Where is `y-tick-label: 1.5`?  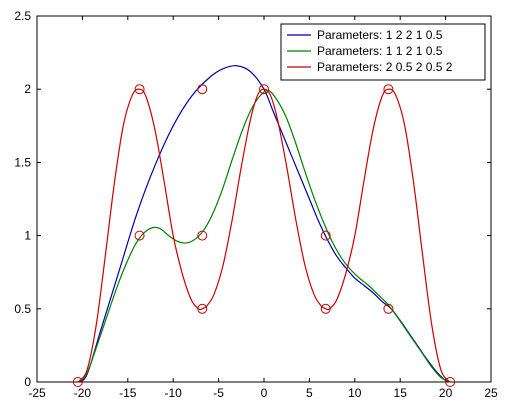 y-tick-label: 1.5 is located at coordinates (22, 162).